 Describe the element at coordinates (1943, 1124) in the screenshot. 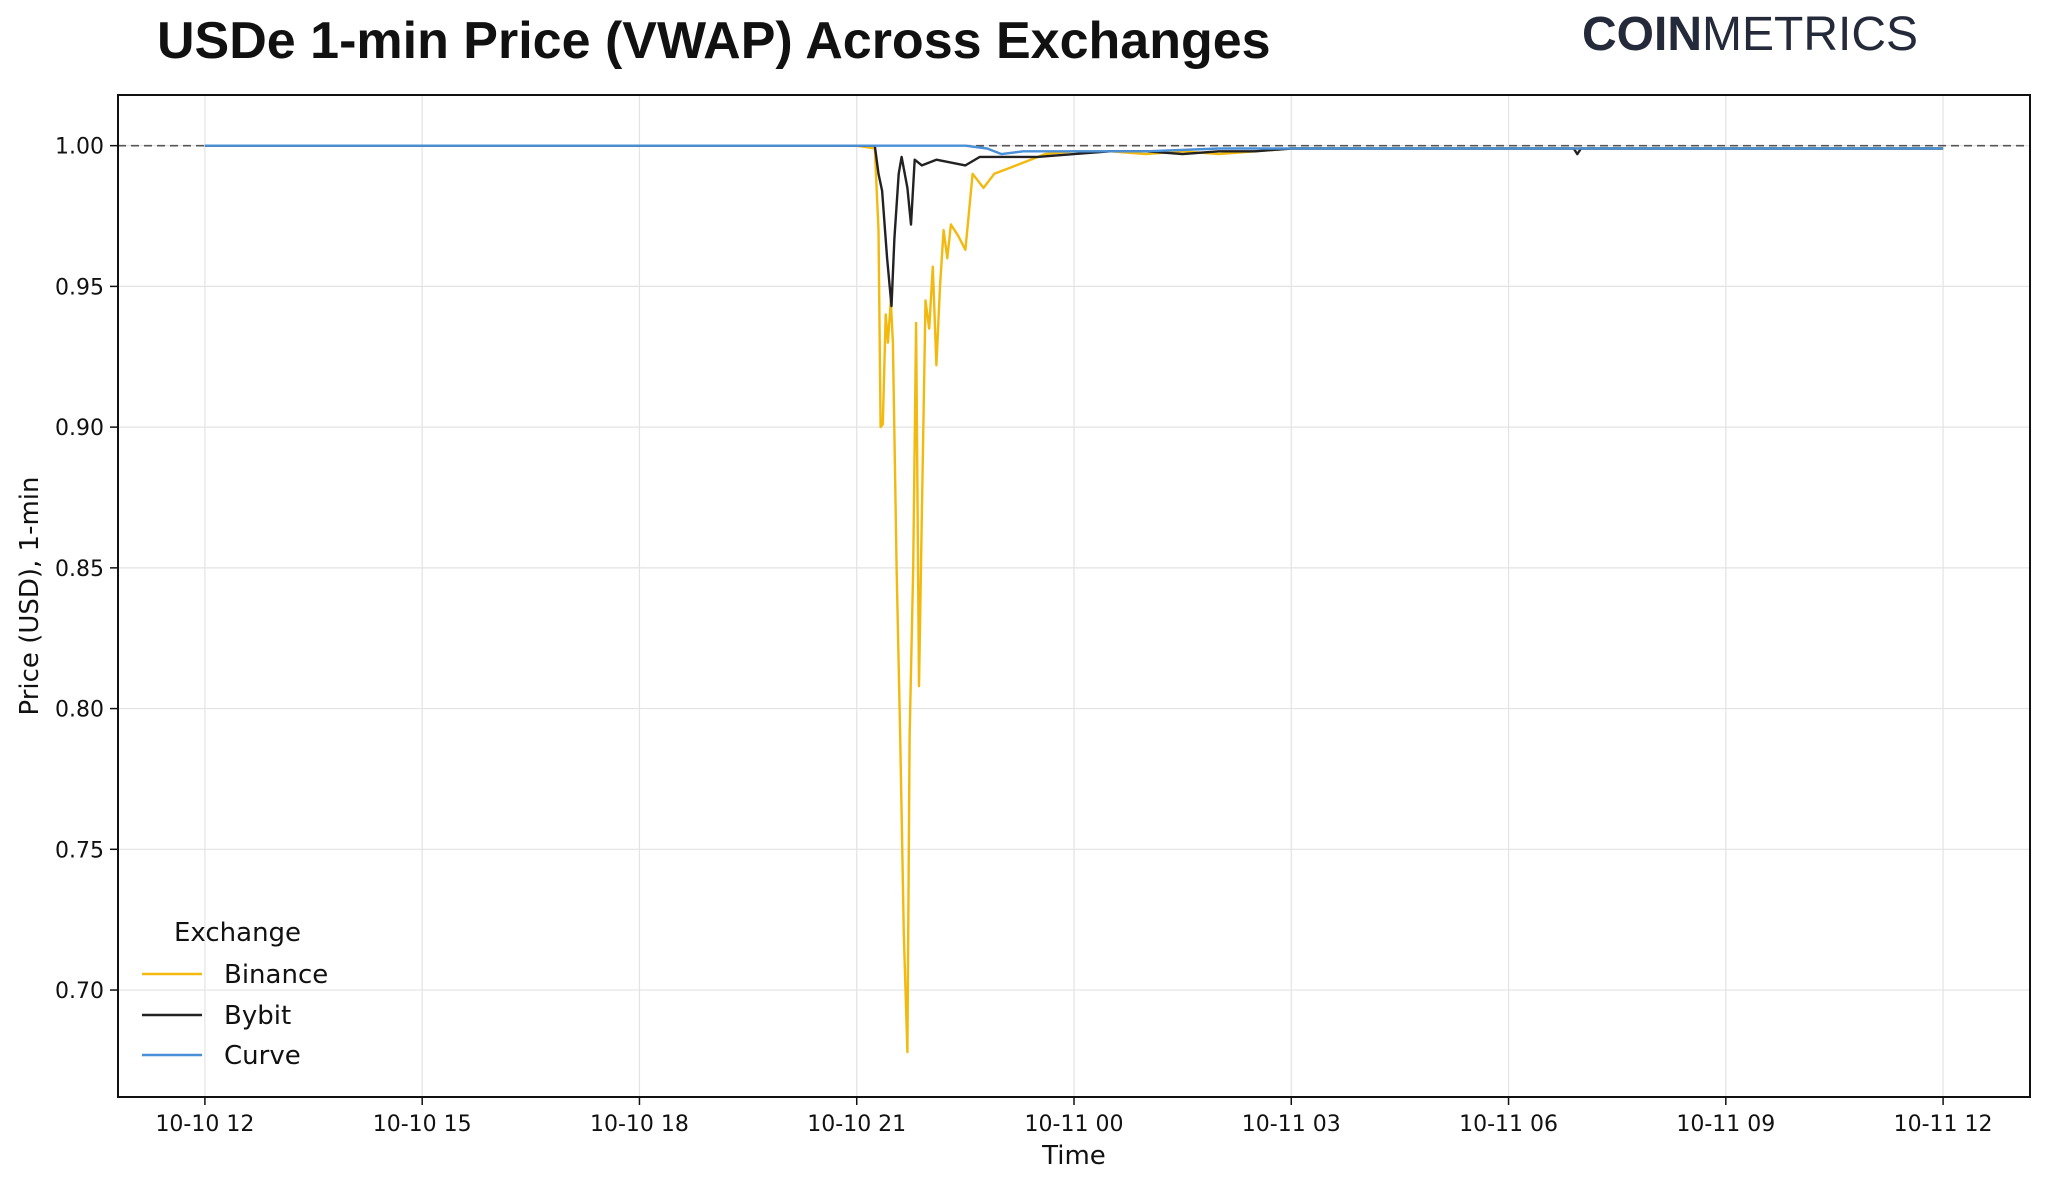

I see `x-tick-label: 10-11 12` at that location.